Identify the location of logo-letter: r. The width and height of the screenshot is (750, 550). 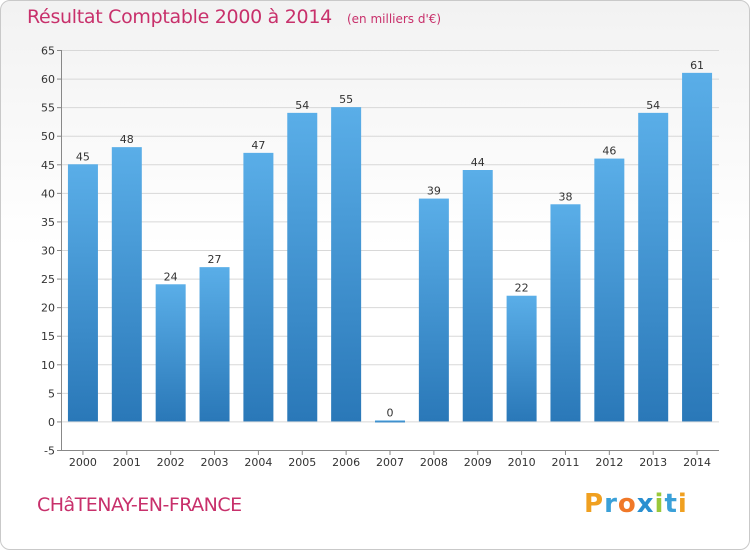
(611, 504).